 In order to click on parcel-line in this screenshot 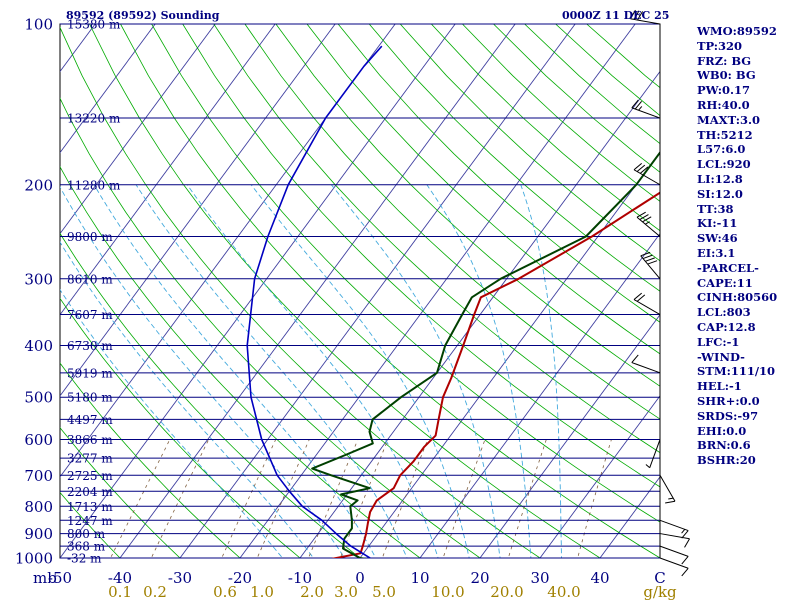, I will do `click(314, 301)`.